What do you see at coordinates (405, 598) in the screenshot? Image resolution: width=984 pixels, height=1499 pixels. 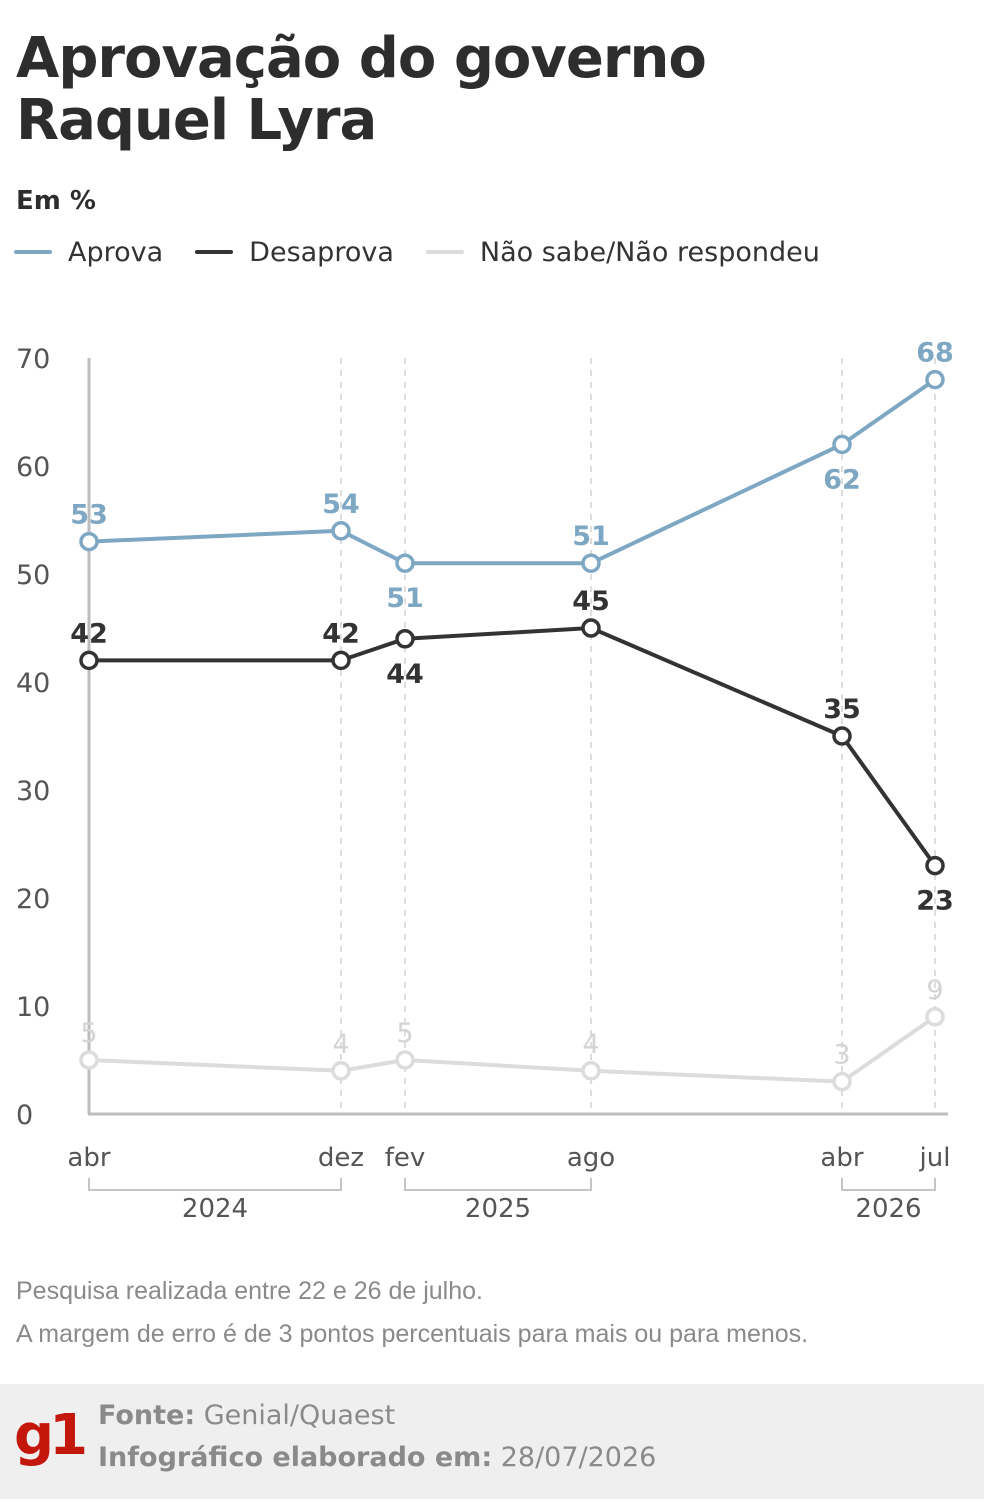 I see `series-0-data-label-2: 51` at bounding box center [405, 598].